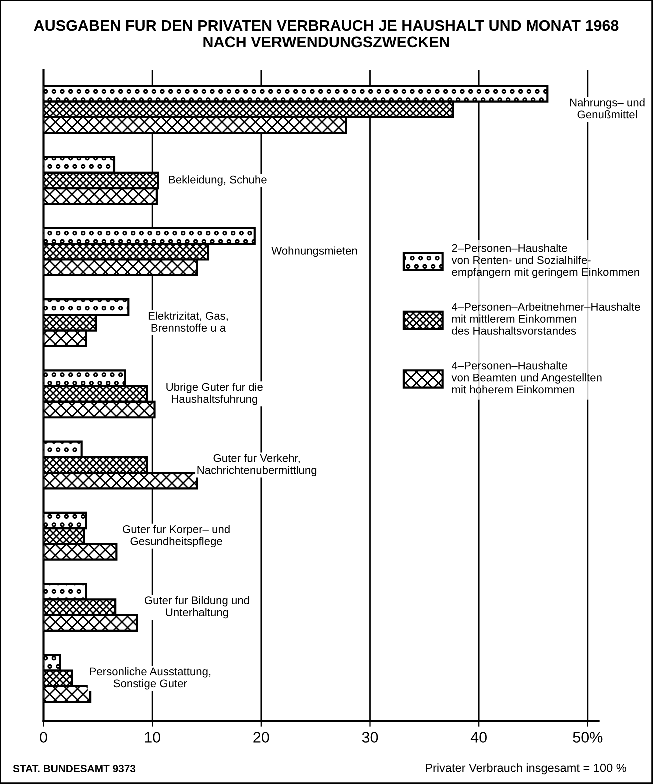 This screenshot has width=653, height=784. I want to click on x-tick-label: 10, so click(152, 737).